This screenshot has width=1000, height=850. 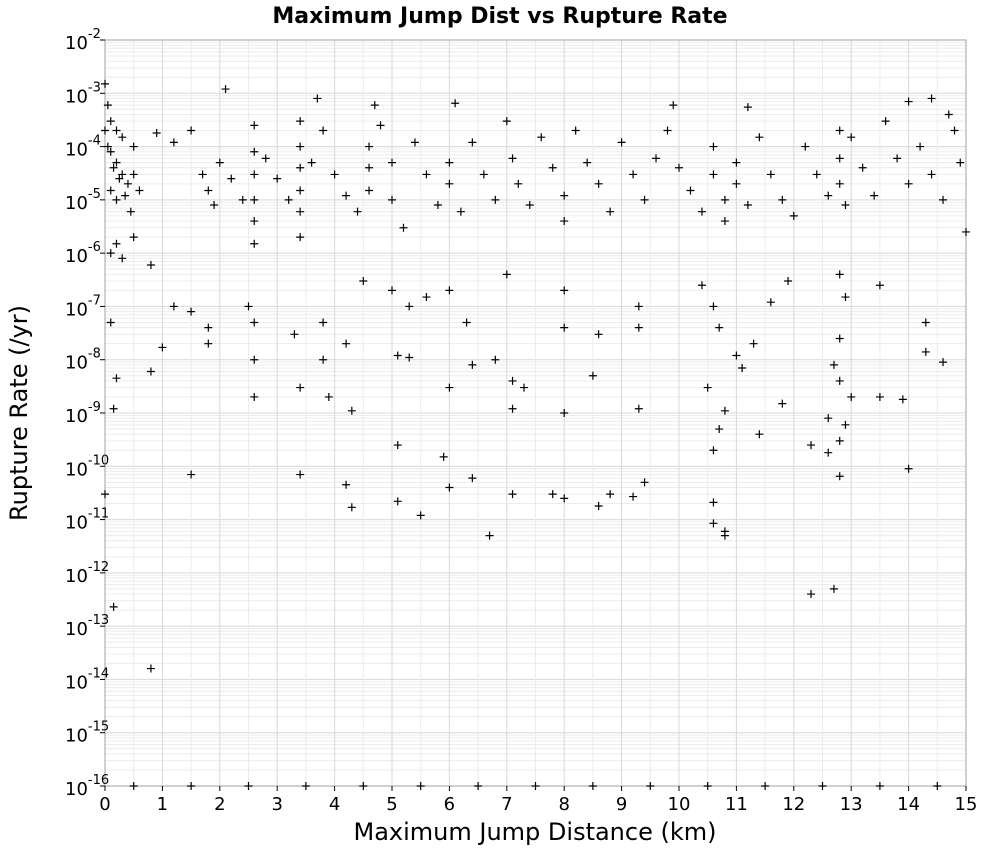 What do you see at coordinates (391, 804) in the screenshot?
I see `x-tick-label: 5` at bounding box center [391, 804].